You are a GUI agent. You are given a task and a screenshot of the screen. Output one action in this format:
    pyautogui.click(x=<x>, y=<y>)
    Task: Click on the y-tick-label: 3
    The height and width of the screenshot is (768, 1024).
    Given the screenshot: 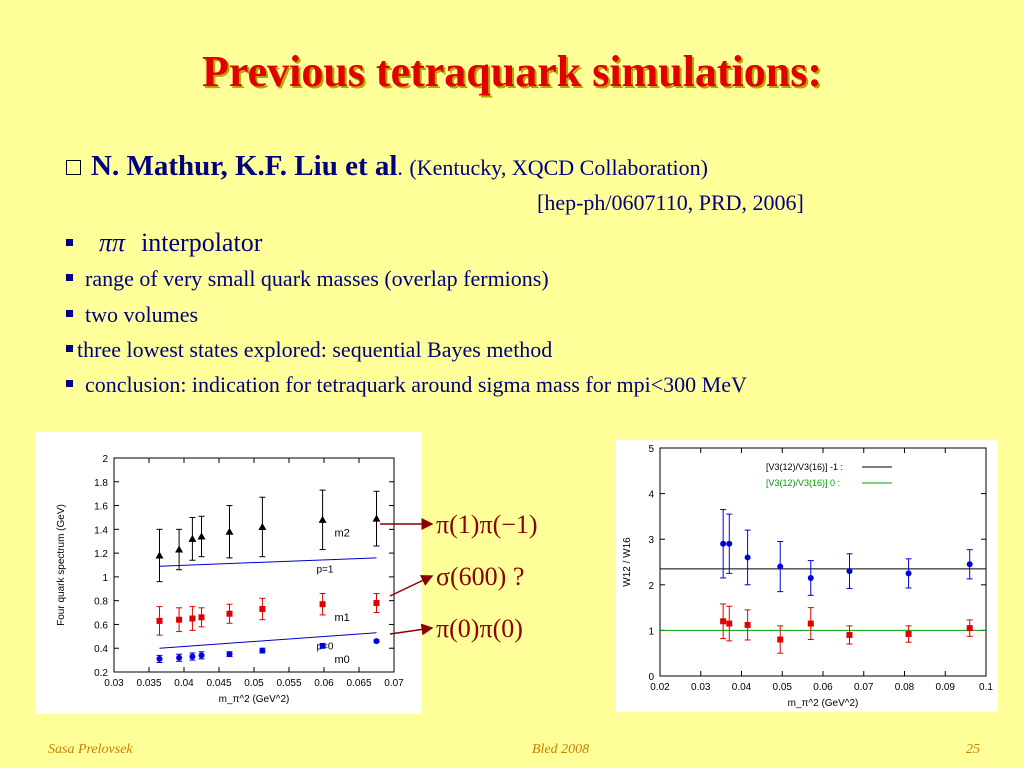 What is the action you would take?
    pyautogui.click(x=651, y=540)
    